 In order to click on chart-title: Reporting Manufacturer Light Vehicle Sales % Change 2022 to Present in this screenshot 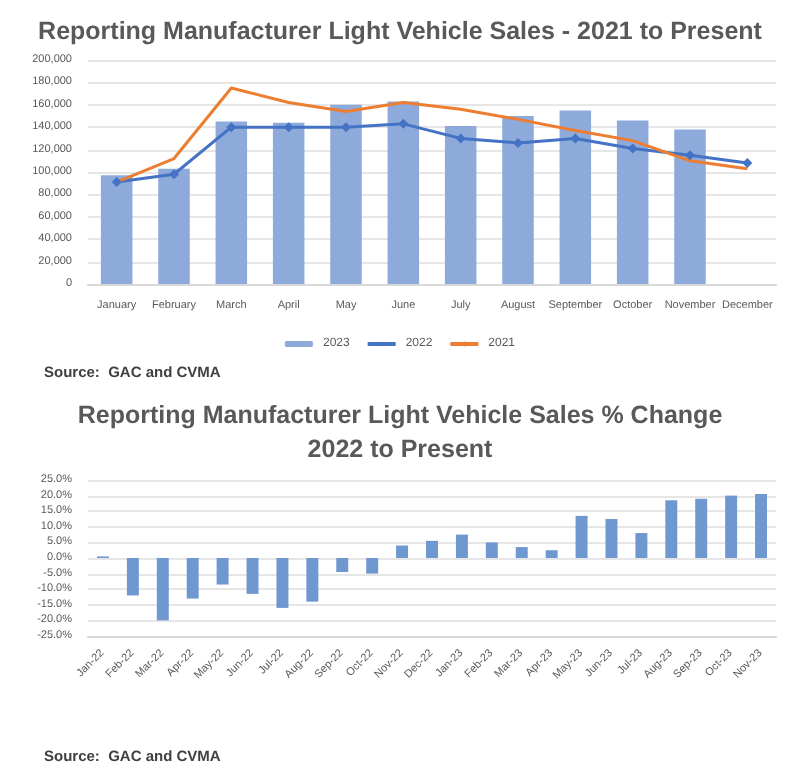, I will do `click(400, 432)`.